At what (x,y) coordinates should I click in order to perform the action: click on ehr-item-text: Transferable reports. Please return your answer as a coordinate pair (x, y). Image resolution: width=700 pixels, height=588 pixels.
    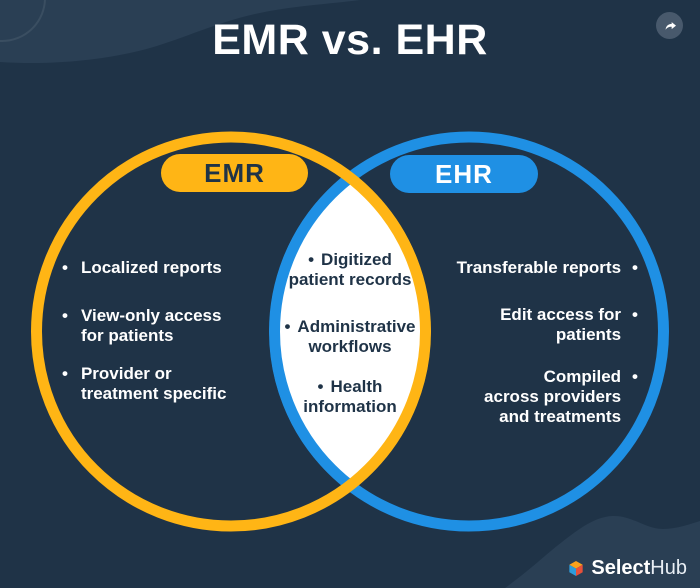
    Looking at the image, I should click on (539, 267).